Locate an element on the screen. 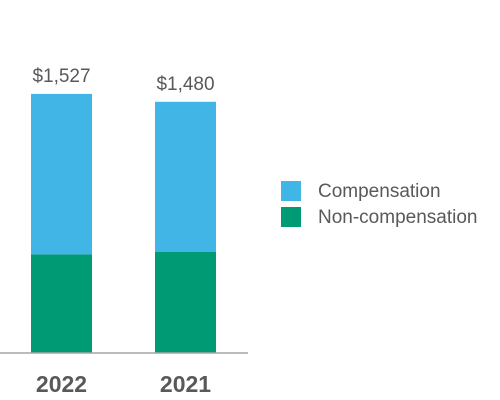 This screenshot has height=400, width=500. legend-label-non-compensation: Non-compensation is located at coordinates (397, 217).